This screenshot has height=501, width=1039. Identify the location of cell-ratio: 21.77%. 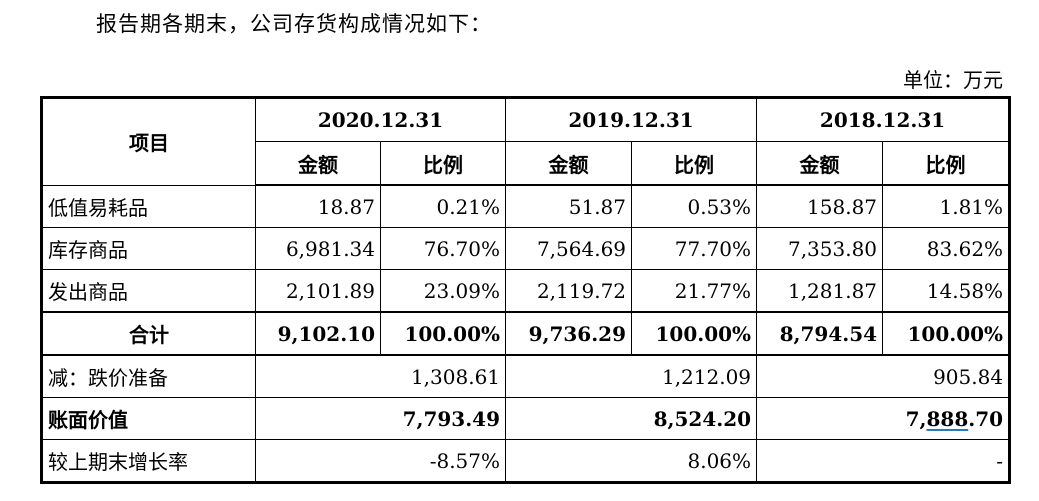
(694, 291).